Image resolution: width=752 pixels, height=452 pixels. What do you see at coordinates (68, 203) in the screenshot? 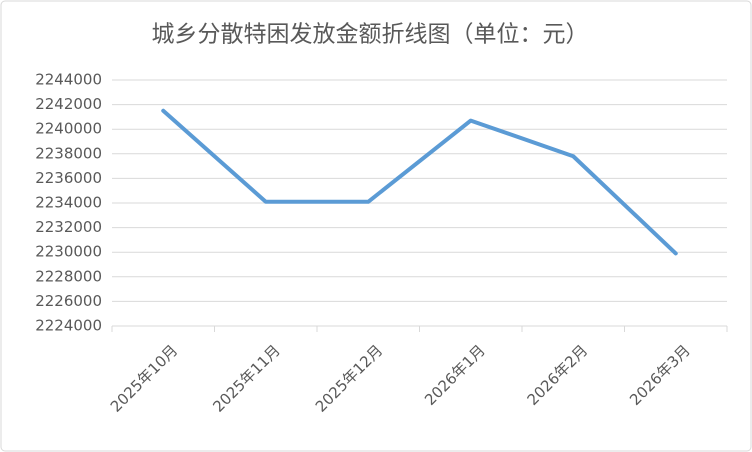
I see `y-tick-label: 2234000` at bounding box center [68, 203].